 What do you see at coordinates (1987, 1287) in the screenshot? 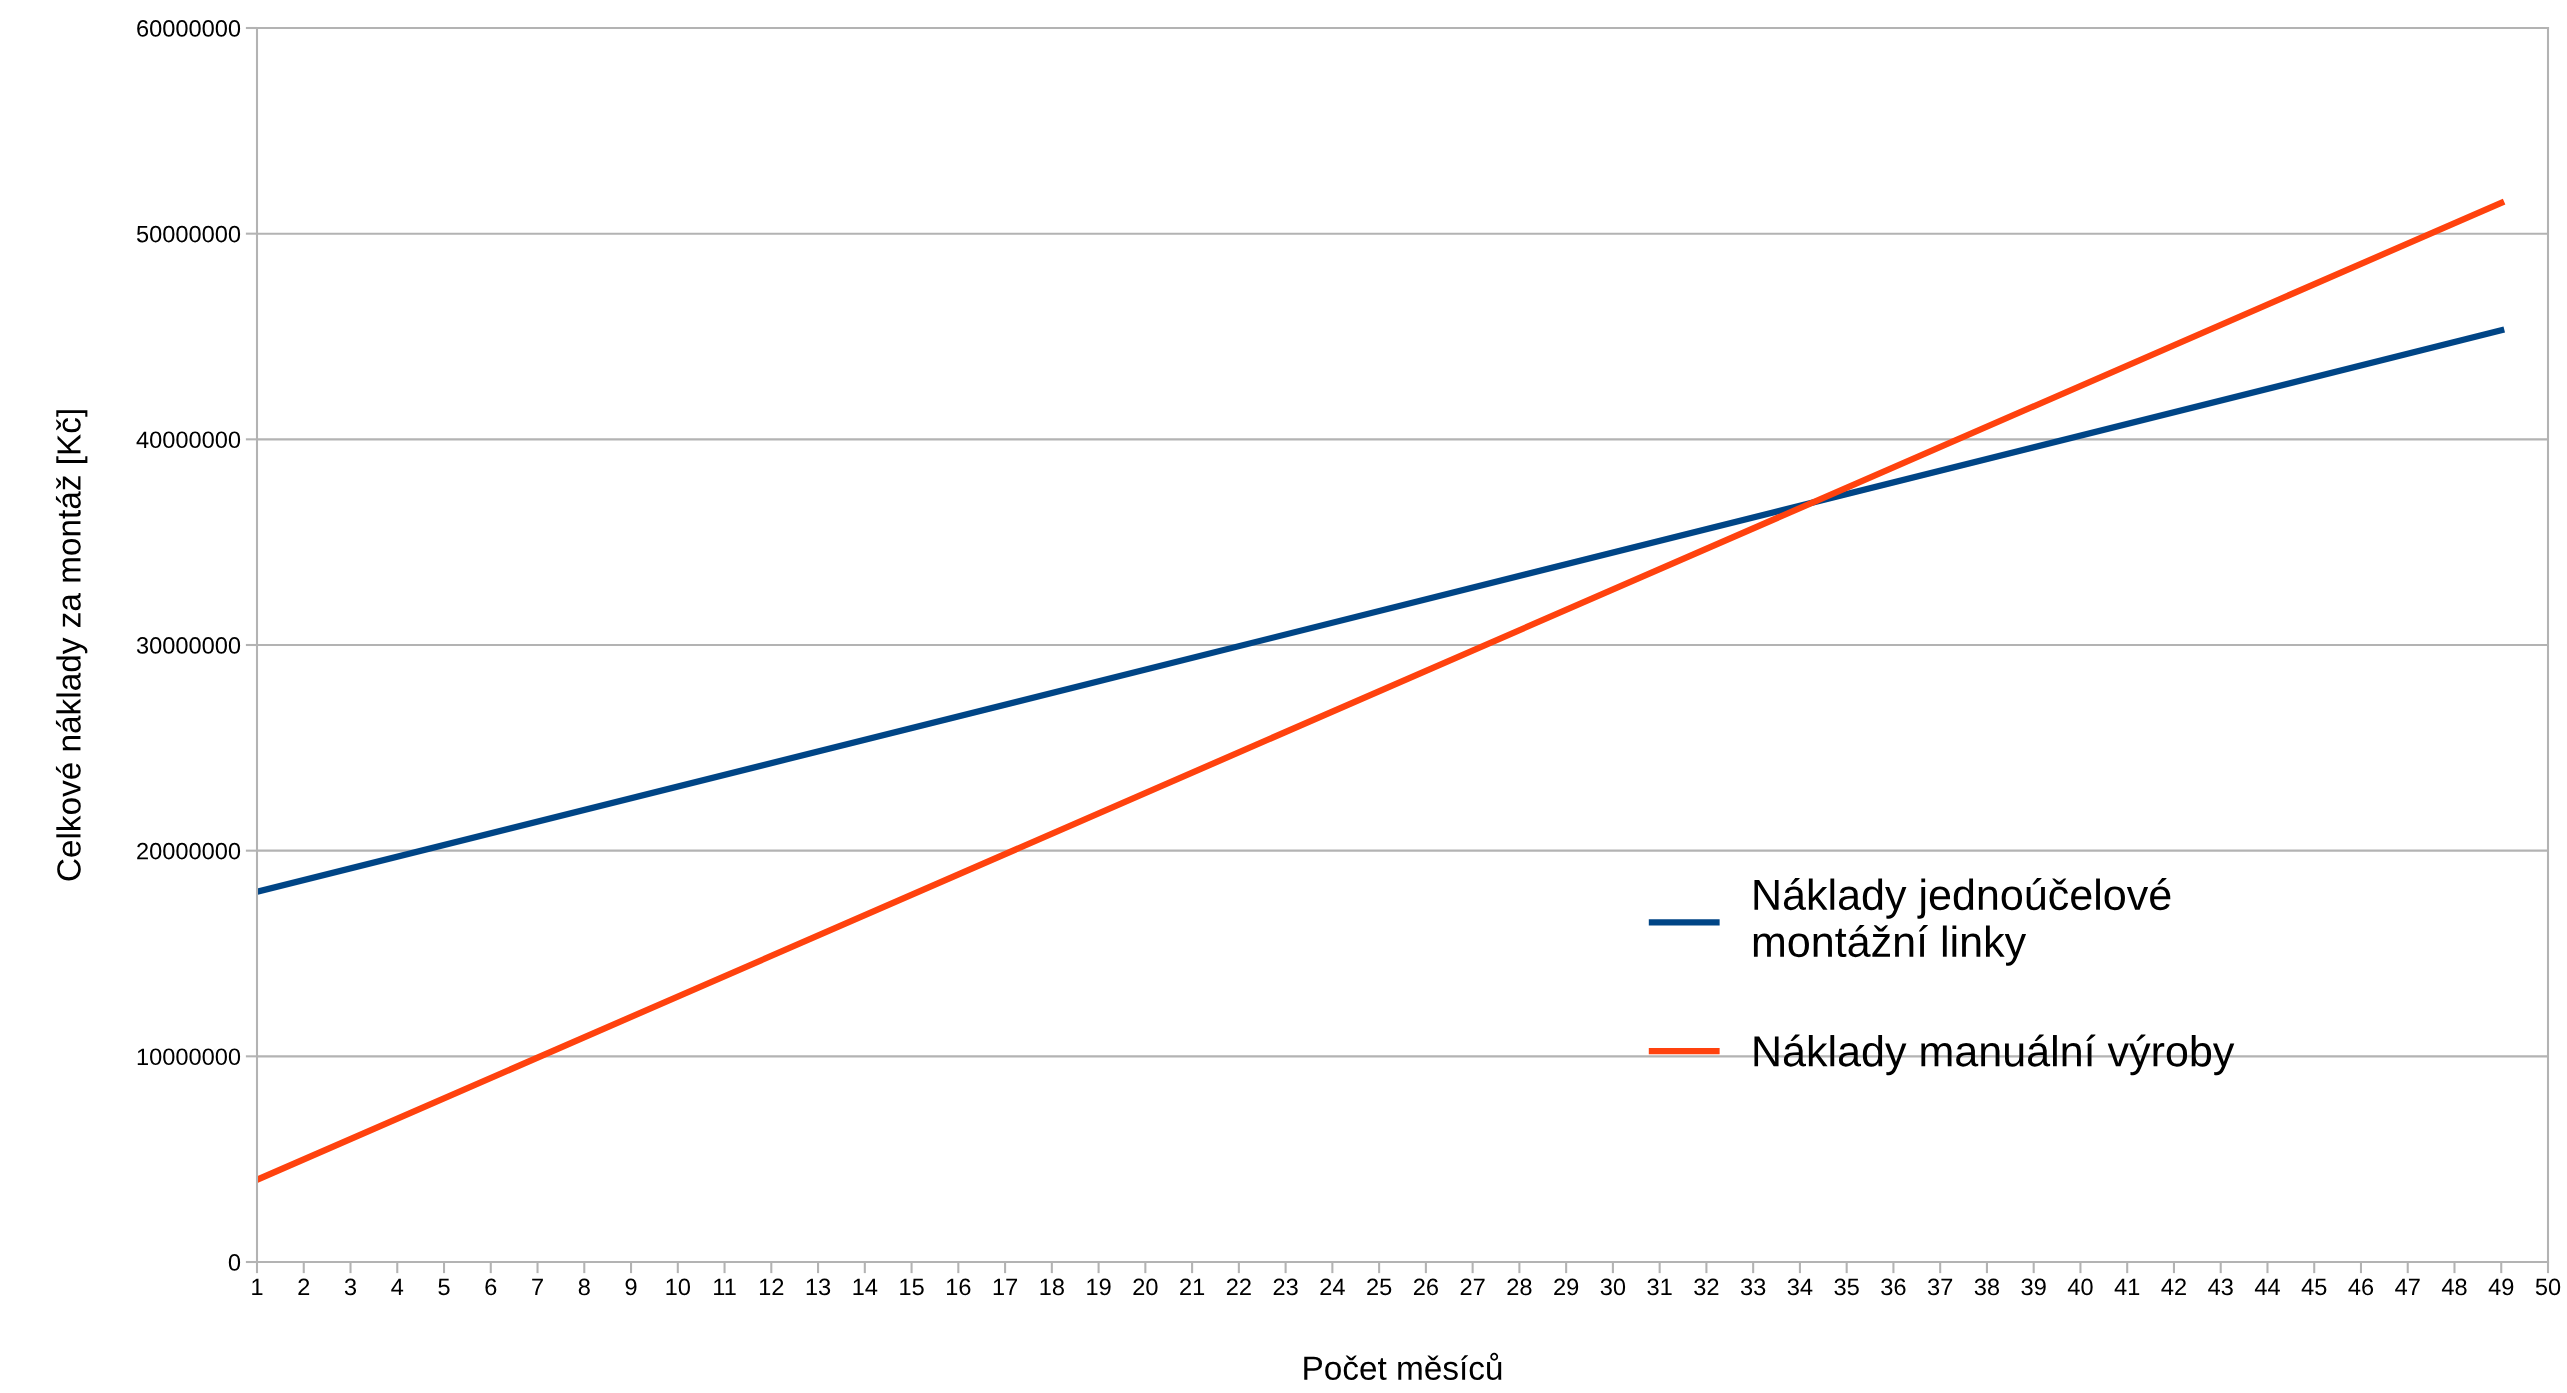
I see `x-tick-label: 38` at bounding box center [1987, 1287].